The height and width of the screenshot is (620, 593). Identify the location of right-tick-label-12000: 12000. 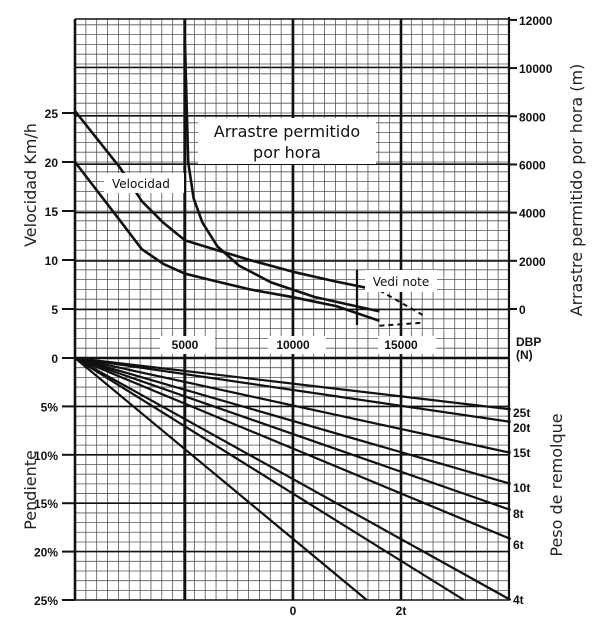
(536, 21).